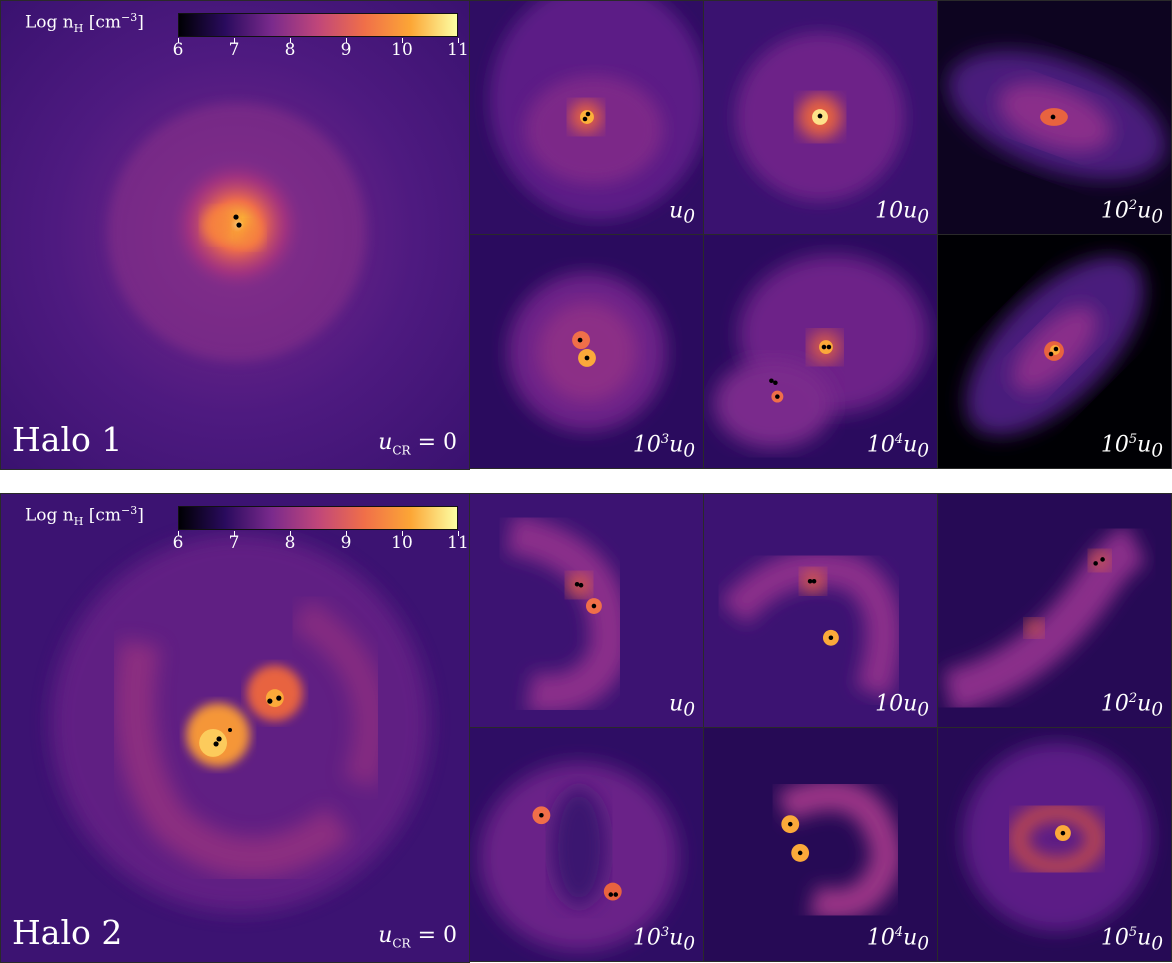  I want to click on halo-1-panel-10-5-u0: 105u0, so click(1054, 351).